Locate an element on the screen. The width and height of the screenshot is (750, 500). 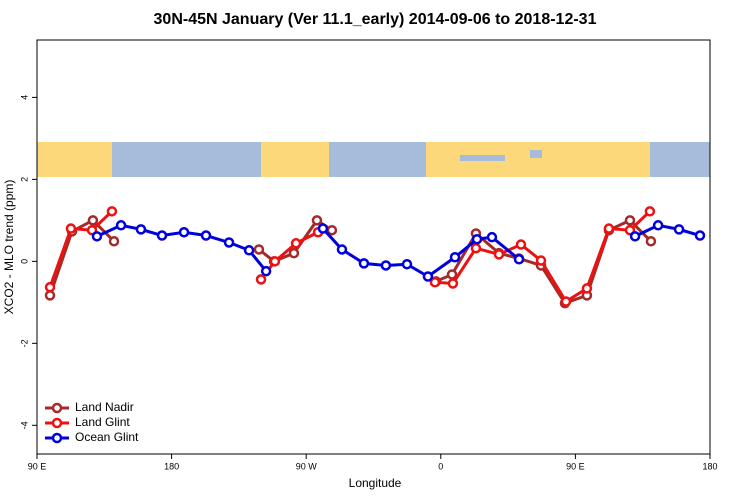
legend-label: Land Nadir is located at coordinates (104, 407).